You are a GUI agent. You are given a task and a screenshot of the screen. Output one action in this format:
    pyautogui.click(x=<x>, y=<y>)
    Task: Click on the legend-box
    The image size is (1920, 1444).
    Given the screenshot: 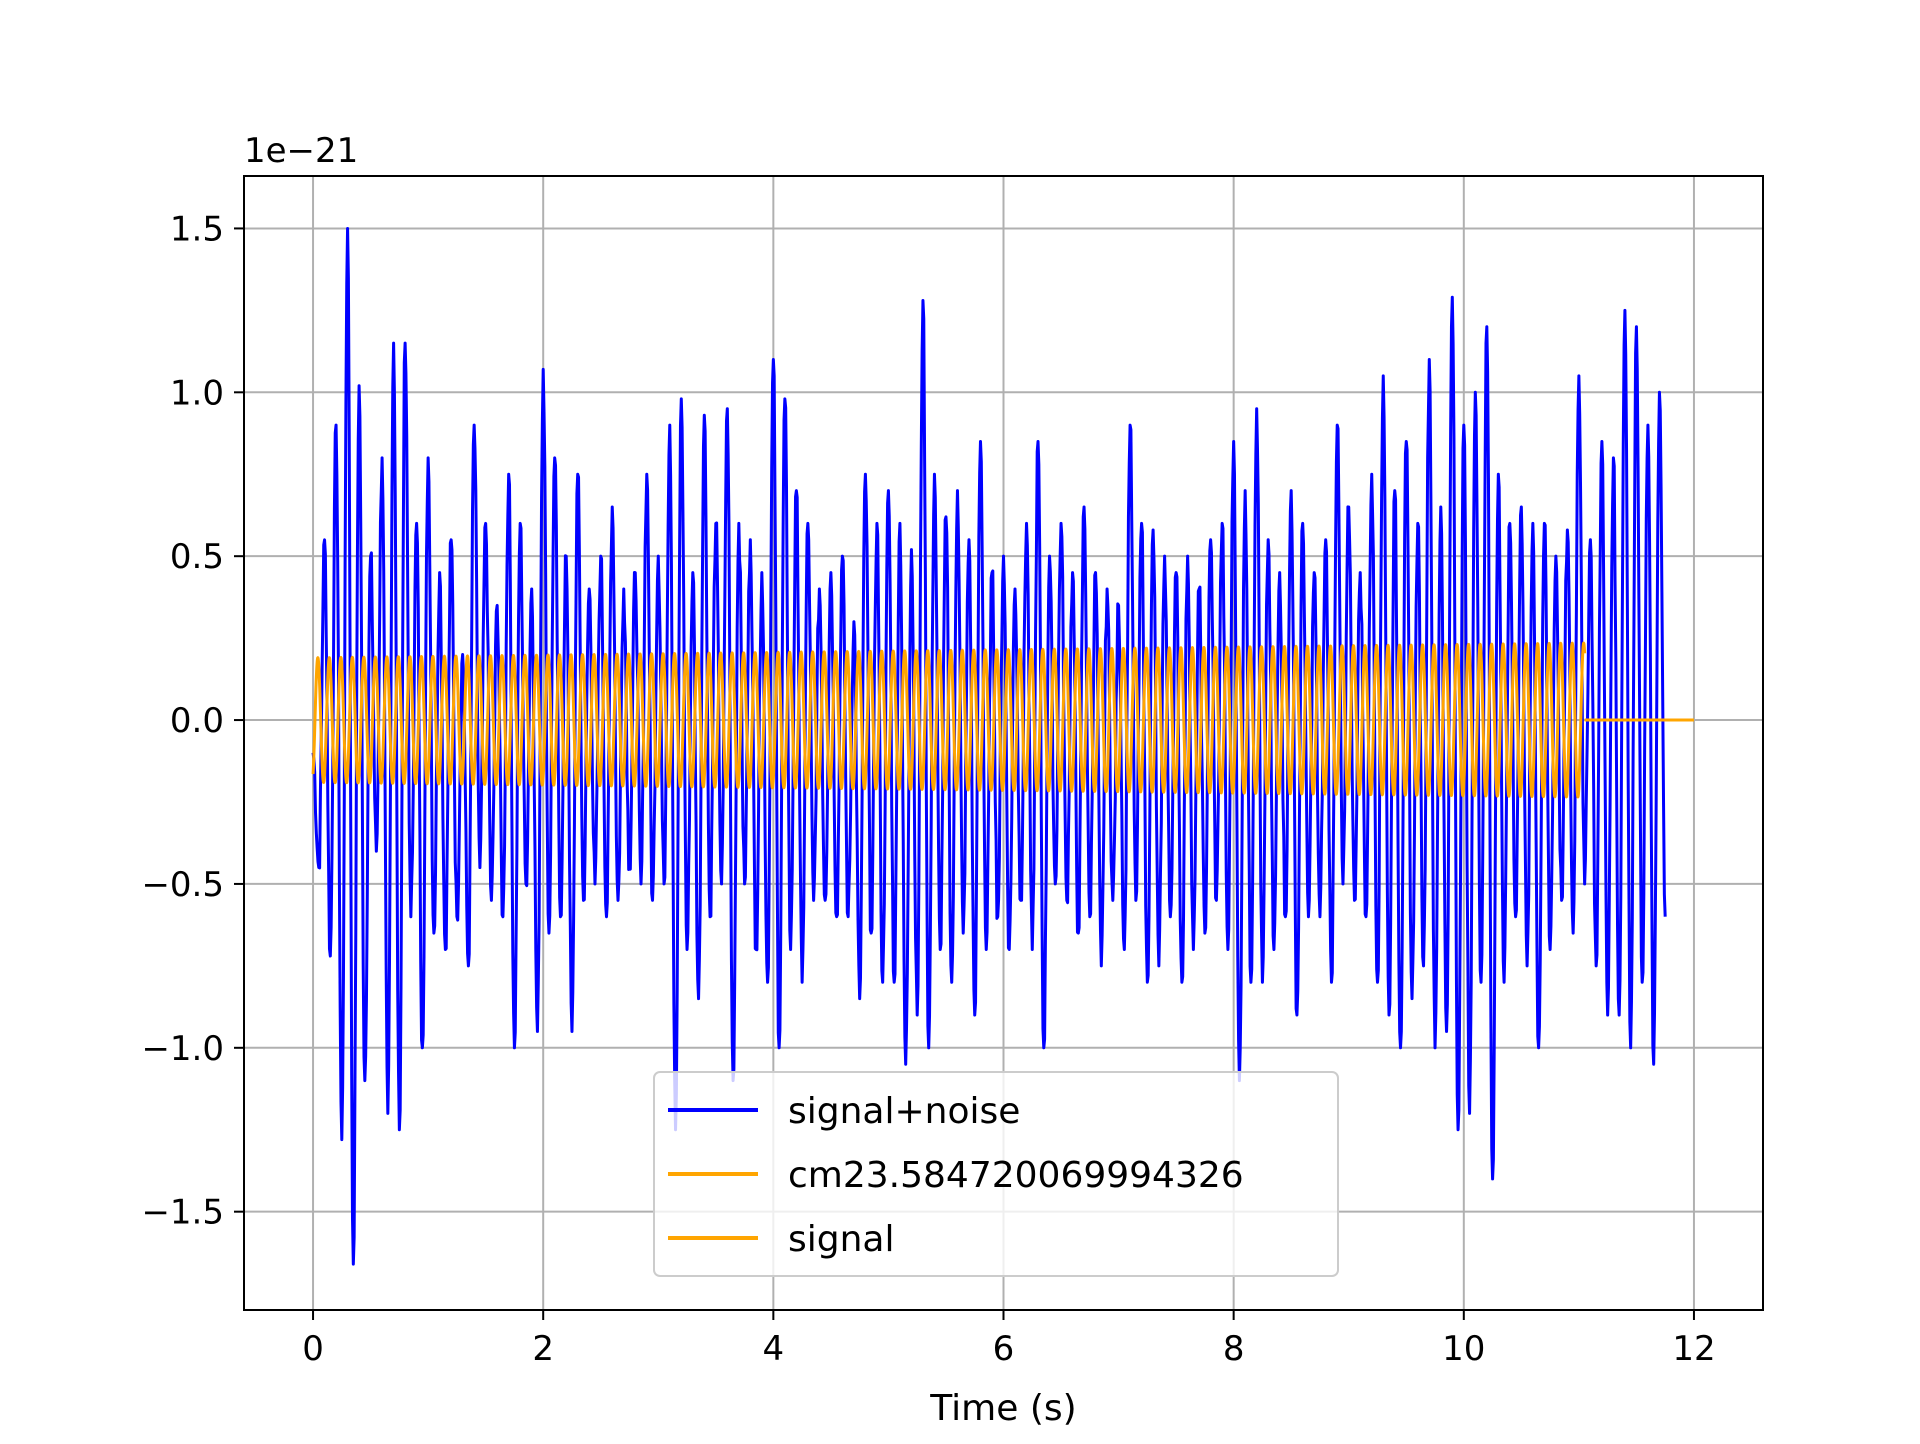 What is the action you would take?
    pyautogui.click(x=996, y=1174)
    